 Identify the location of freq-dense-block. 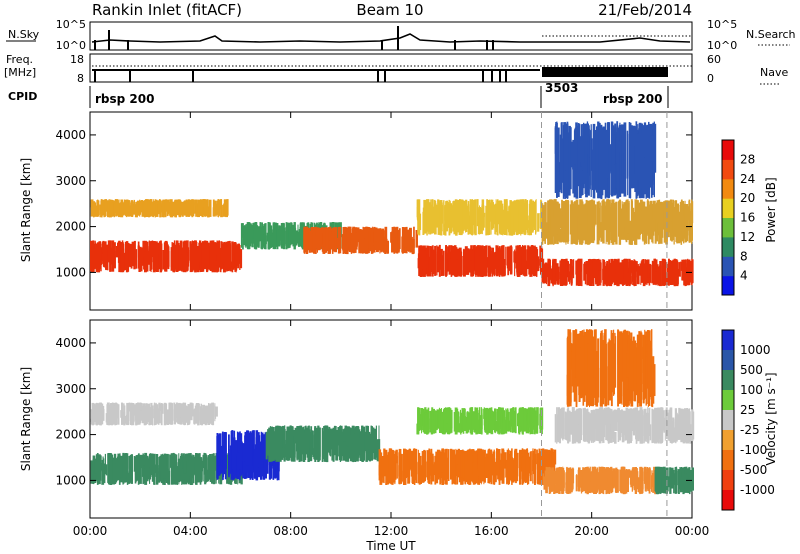
(605, 72).